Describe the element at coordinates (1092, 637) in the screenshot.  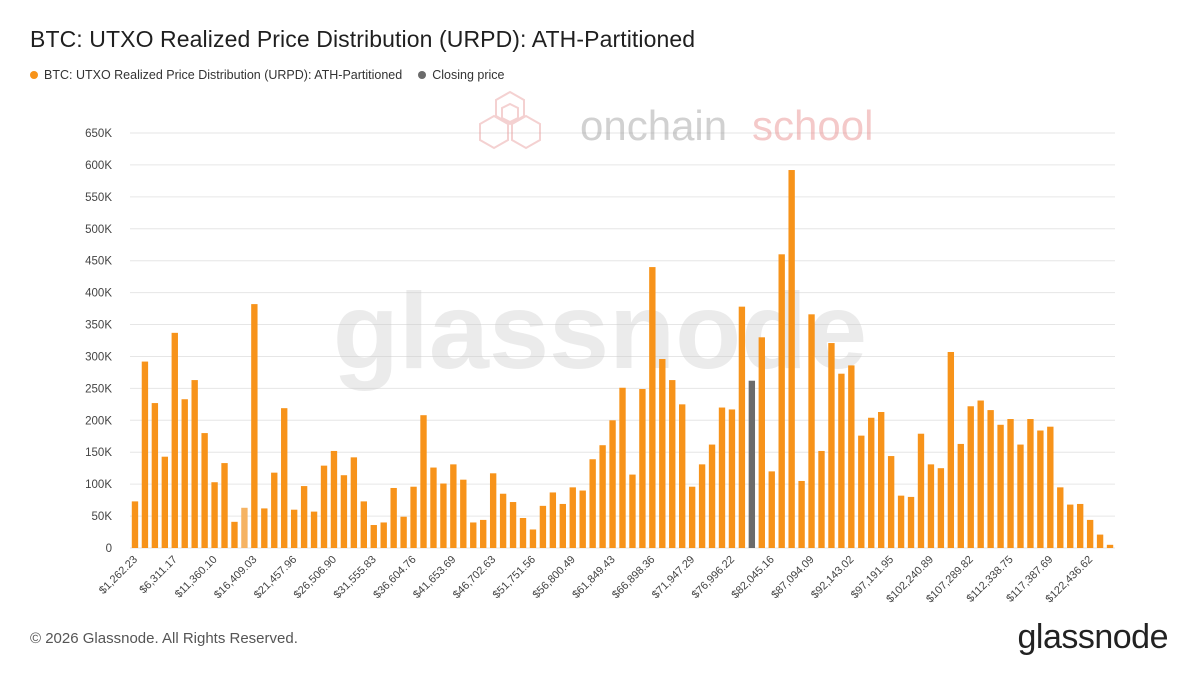
I see `glassnode-logo: glassnode` at that location.